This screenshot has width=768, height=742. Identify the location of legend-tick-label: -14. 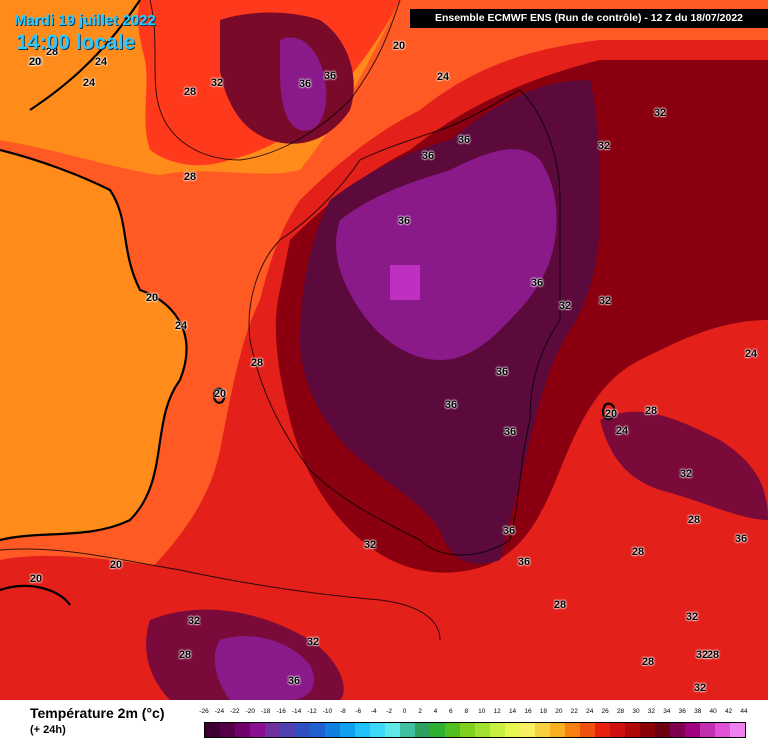
(296, 711).